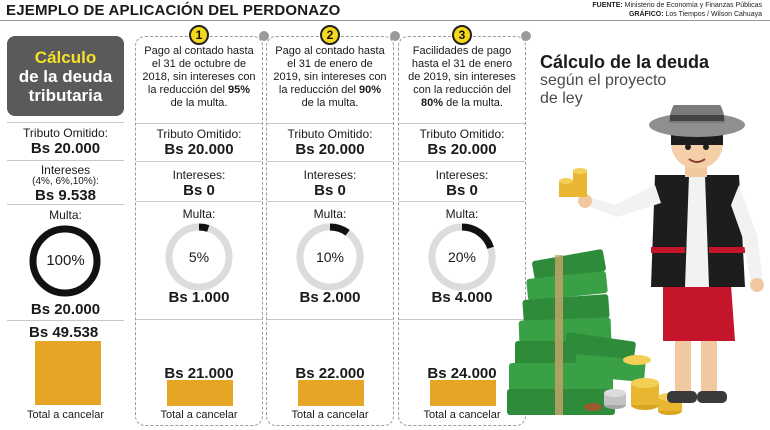 This screenshot has height=430, width=770. What do you see at coordinates (65, 170) in the screenshot?
I see `intereses-label: Intereses` at bounding box center [65, 170].